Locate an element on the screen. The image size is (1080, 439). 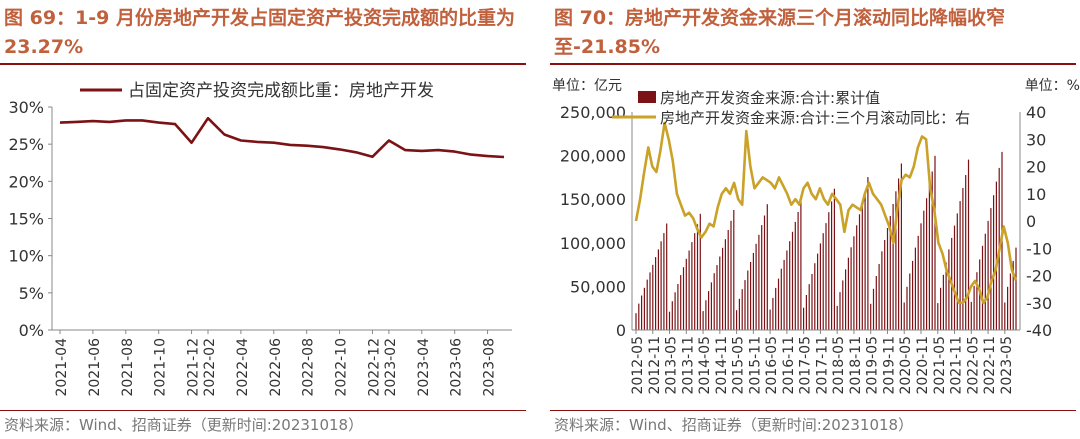
left-y-tick-label: 10% is located at coordinates (26, 256).